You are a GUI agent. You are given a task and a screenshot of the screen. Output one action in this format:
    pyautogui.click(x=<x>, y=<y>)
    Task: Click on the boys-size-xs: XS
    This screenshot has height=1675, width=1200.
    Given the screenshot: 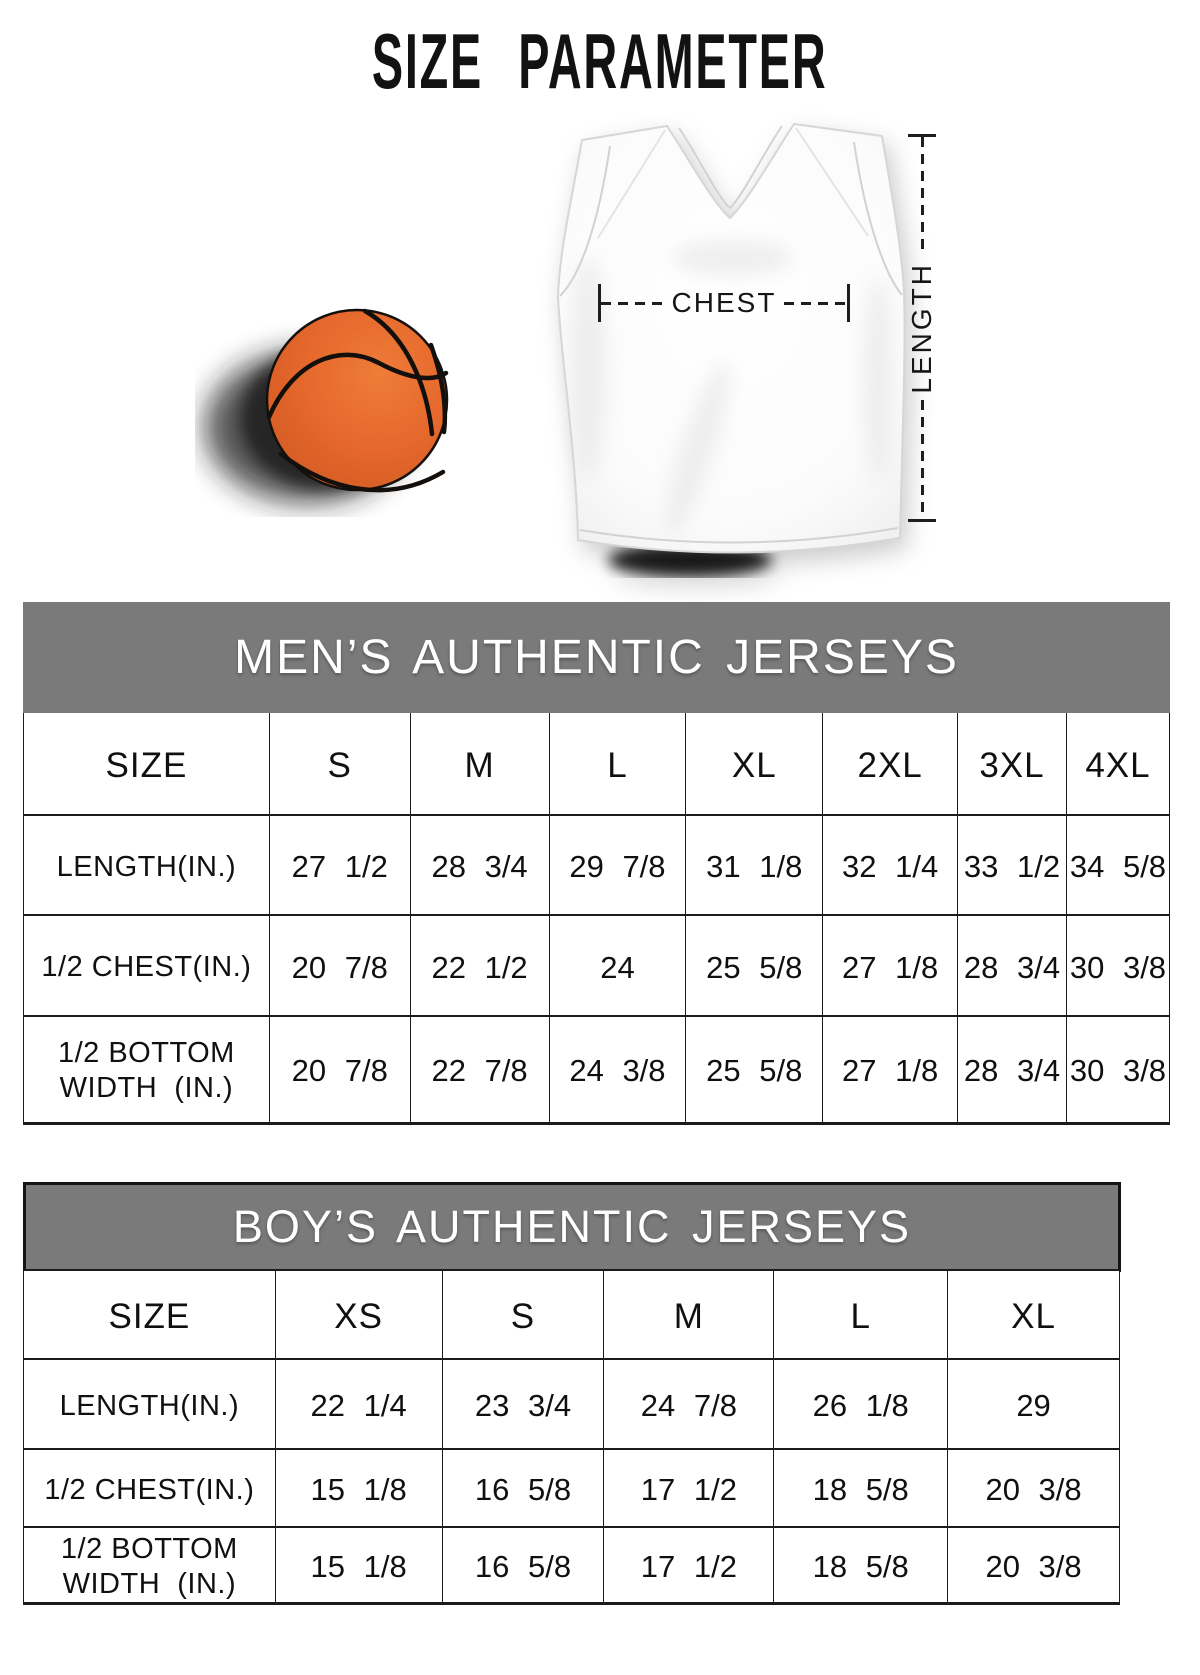 What is the action you would take?
    pyautogui.click(x=358, y=1314)
    